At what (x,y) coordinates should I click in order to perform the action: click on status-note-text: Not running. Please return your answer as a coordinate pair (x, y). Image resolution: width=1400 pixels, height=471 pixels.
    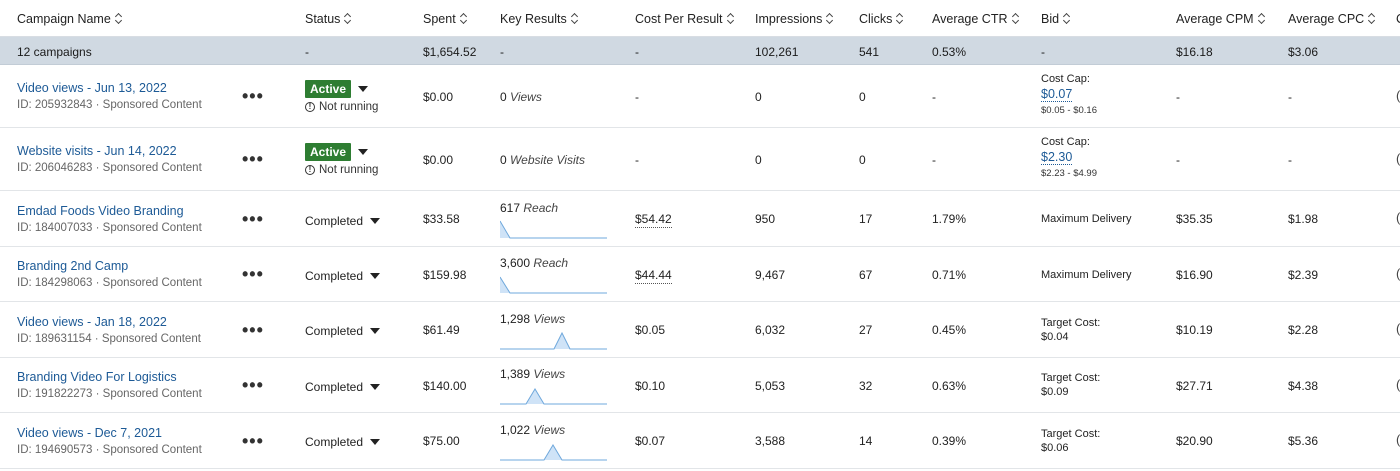
    Looking at the image, I should click on (349, 170).